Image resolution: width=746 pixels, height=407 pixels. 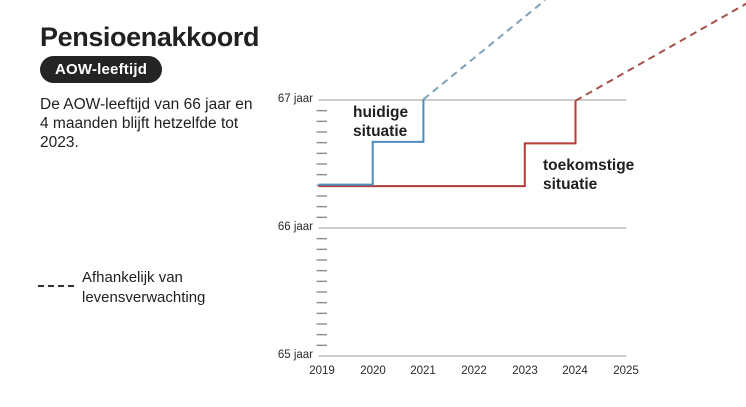 I want to click on topic-badge: AOW-leeftijd, so click(x=101, y=69).